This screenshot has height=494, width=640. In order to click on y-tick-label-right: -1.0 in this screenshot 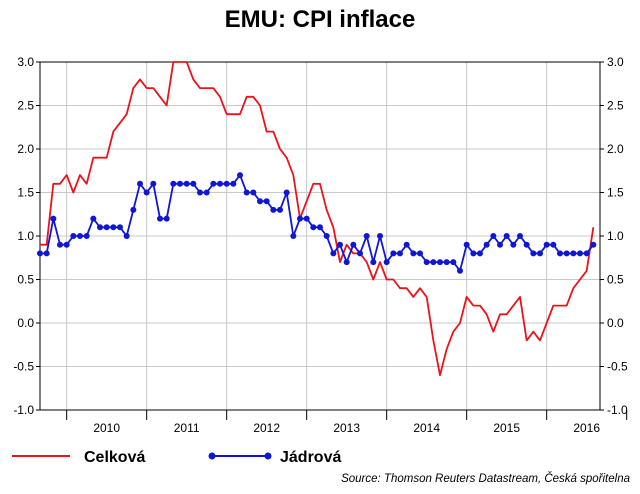, I will do `click(617, 410)`.